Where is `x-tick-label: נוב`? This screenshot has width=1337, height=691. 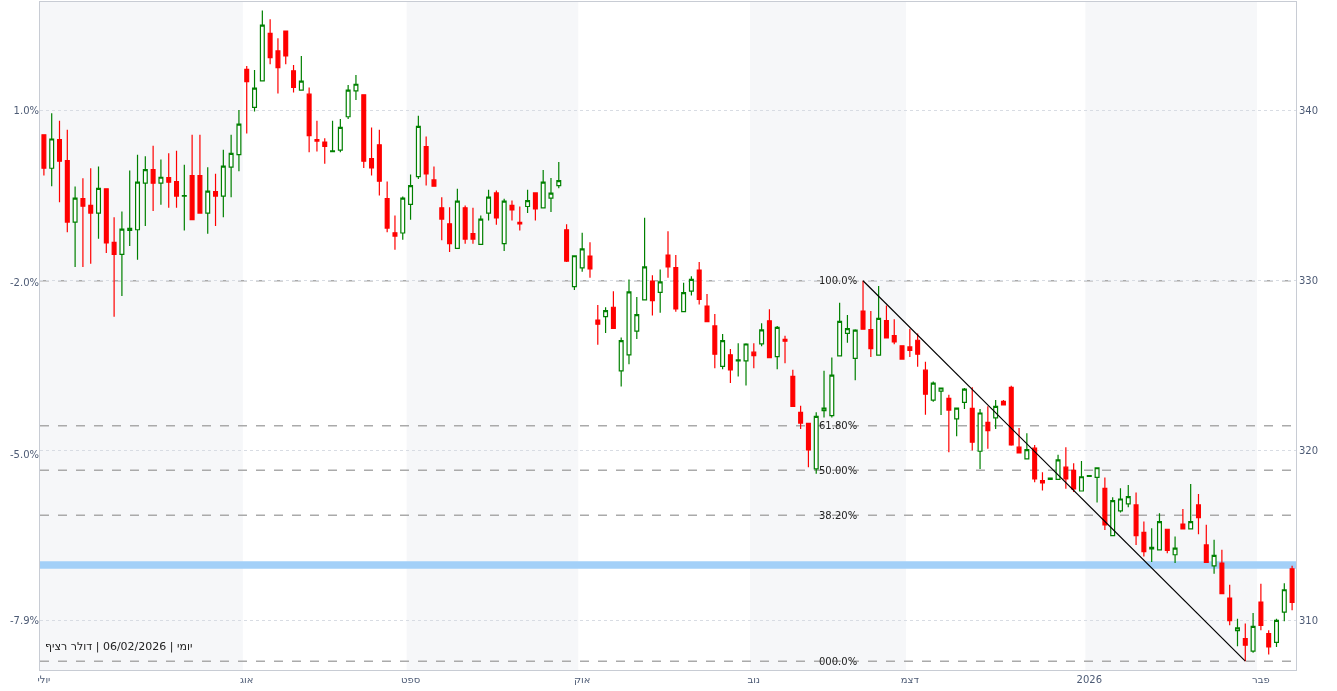
x-tick-label: נוב is located at coordinates (754, 679).